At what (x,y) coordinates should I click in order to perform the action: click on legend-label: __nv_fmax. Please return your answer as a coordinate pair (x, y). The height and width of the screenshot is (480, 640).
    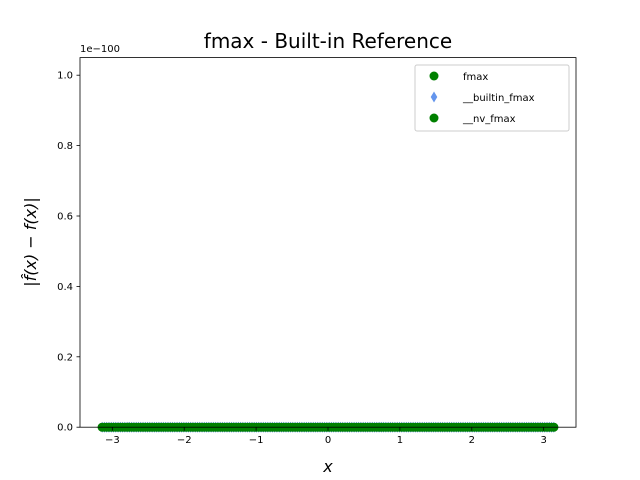
    Looking at the image, I should click on (489, 119).